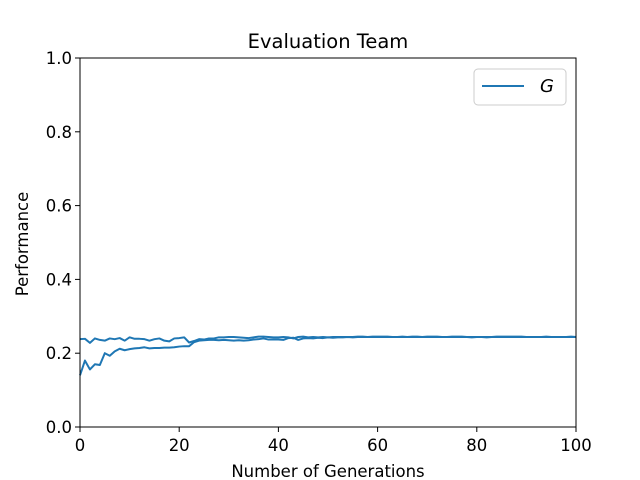  Describe the element at coordinates (63, 243) in the screenshot. I see `y-axis: 0.0 0.2 0.4 0.6 0.8 1.0` at that location.